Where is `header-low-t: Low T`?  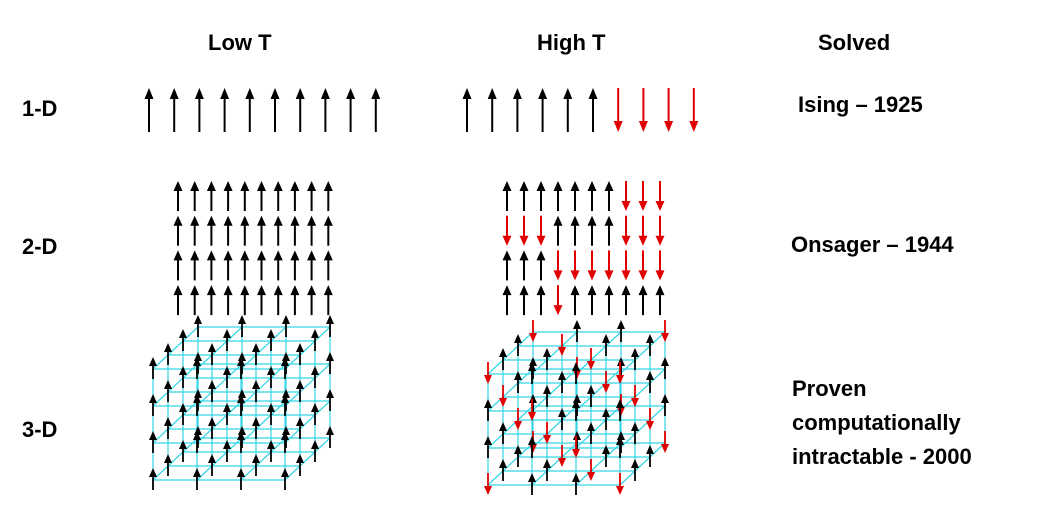
header-low-t: Low T is located at coordinates (240, 42).